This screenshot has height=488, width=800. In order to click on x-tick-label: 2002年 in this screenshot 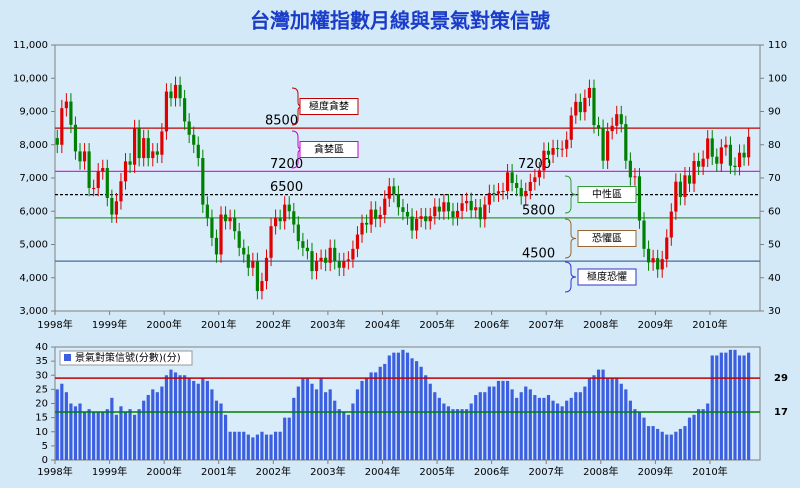, I will do `click(273, 471)`.